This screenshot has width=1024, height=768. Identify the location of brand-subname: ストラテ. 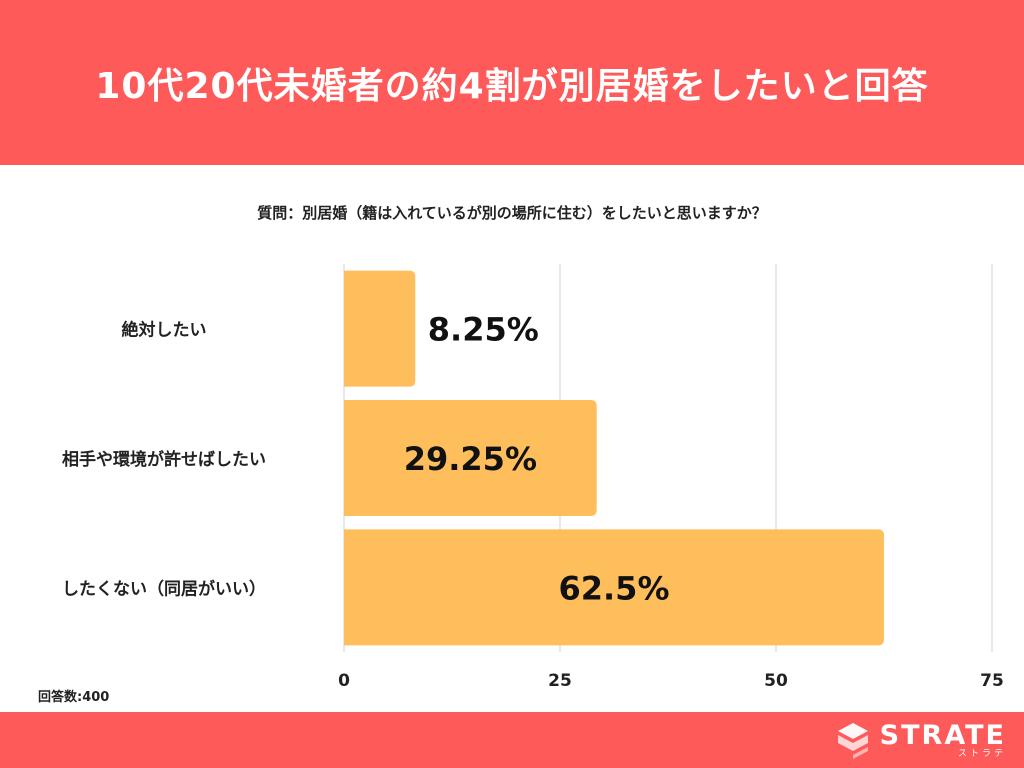
(981, 753).